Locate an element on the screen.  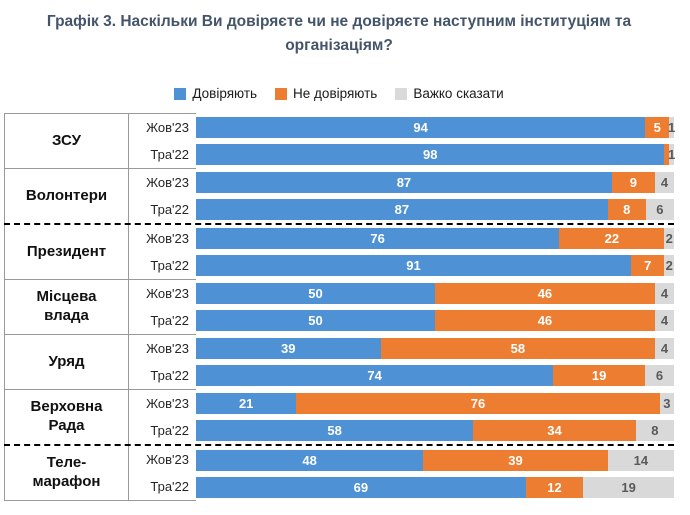
trust-segment: 39 is located at coordinates (288, 348).